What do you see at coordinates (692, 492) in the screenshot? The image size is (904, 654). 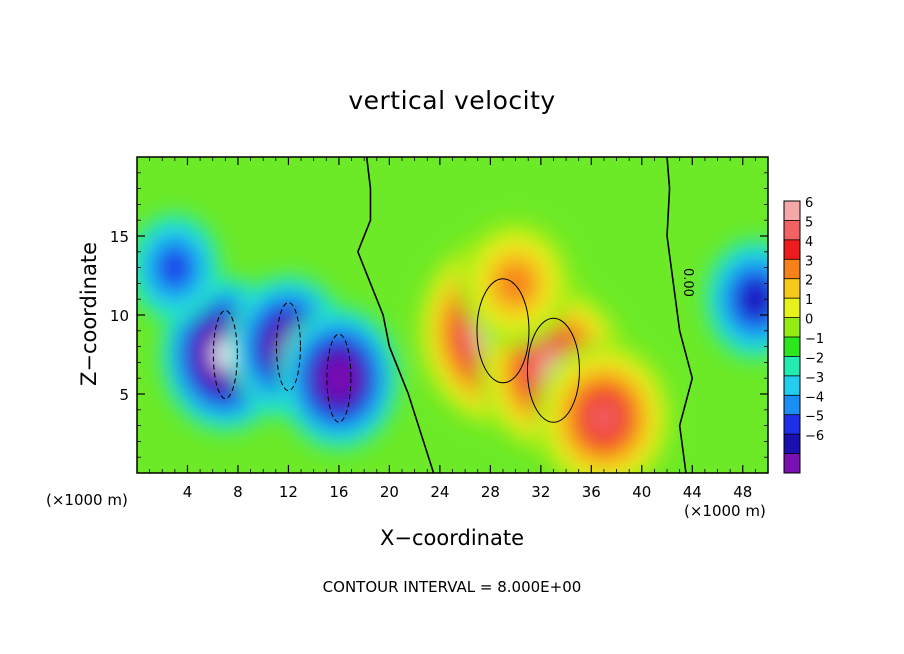 I see `x-tick-label: 44` at bounding box center [692, 492].